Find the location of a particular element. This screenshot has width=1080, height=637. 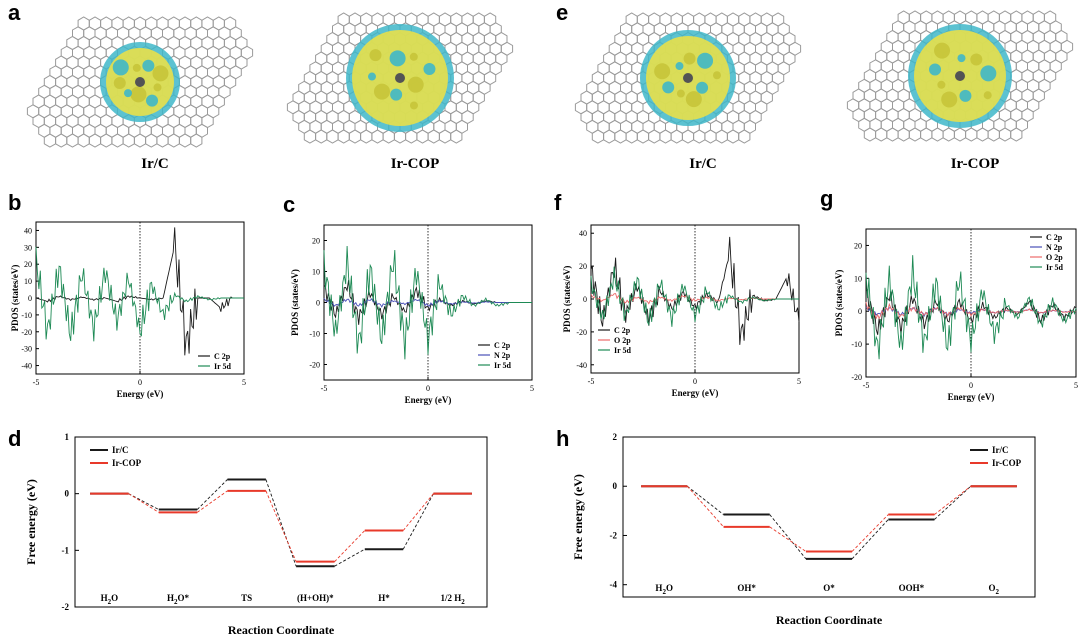

x-axis-label: Reaction Coordinate is located at coordinates (281, 630).